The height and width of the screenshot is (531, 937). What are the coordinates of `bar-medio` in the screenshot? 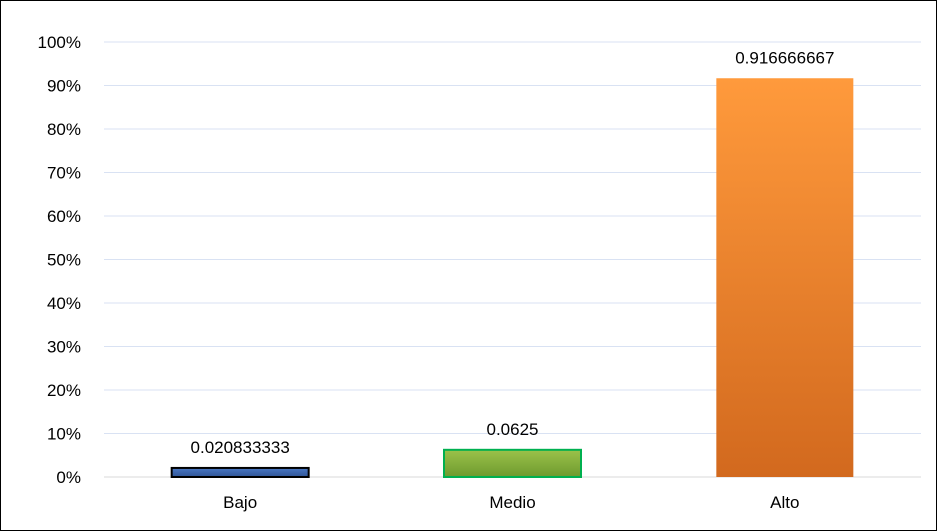 It's located at (512, 463).